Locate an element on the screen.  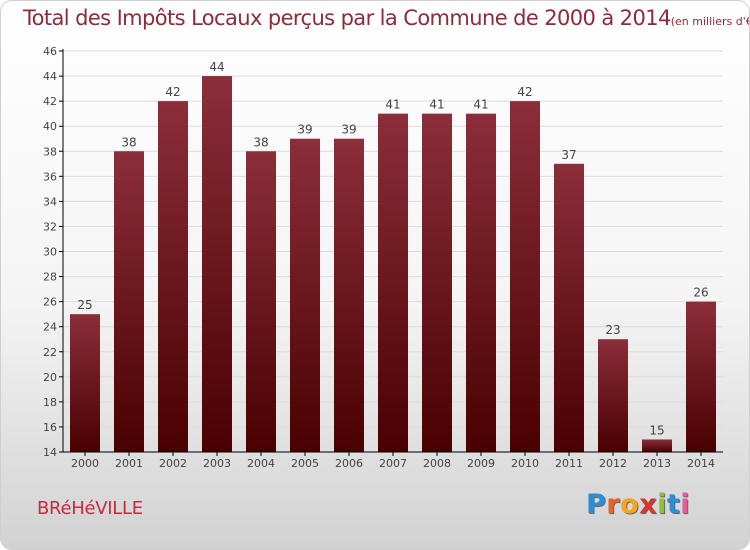
bar-2010 is located at coordinates (525, 276).